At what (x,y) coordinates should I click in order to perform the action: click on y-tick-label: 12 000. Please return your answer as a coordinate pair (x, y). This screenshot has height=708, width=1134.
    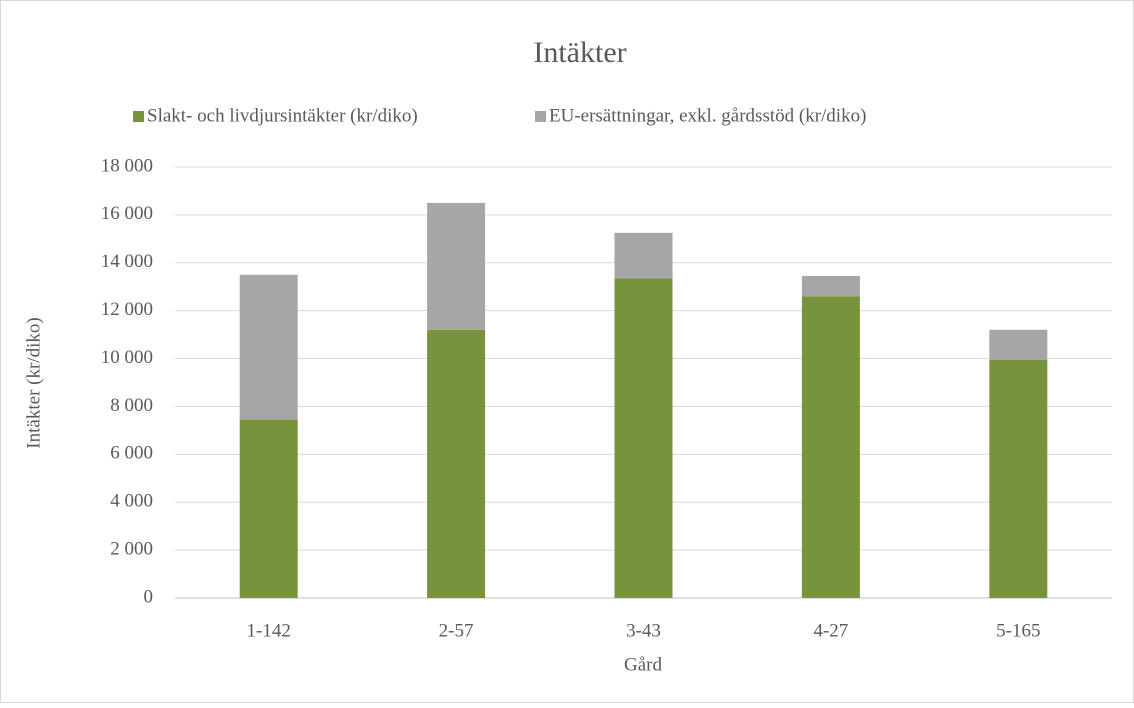
    Looking at the image, I should click on (127, 309).